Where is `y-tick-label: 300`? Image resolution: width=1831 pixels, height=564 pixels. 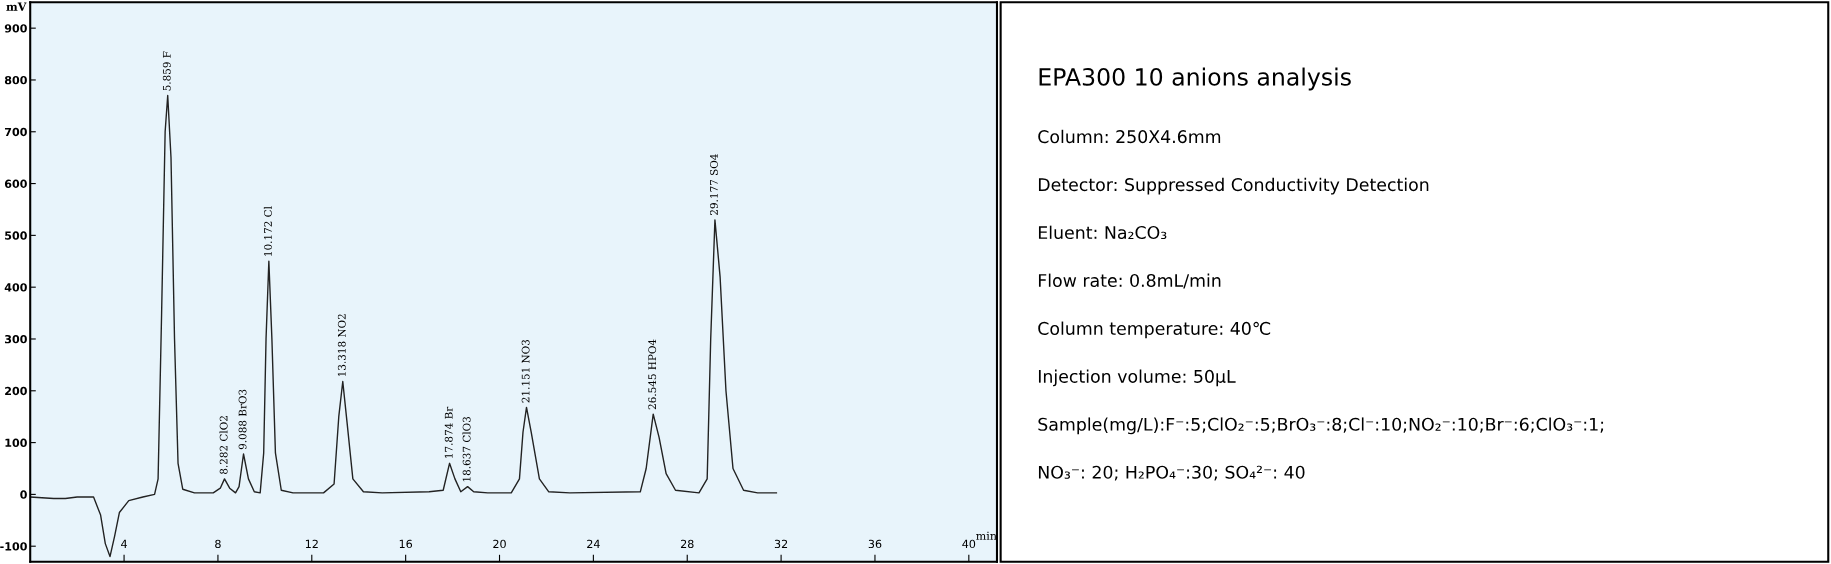 y-tick-label: 300 is located at coordinates (15, 339).